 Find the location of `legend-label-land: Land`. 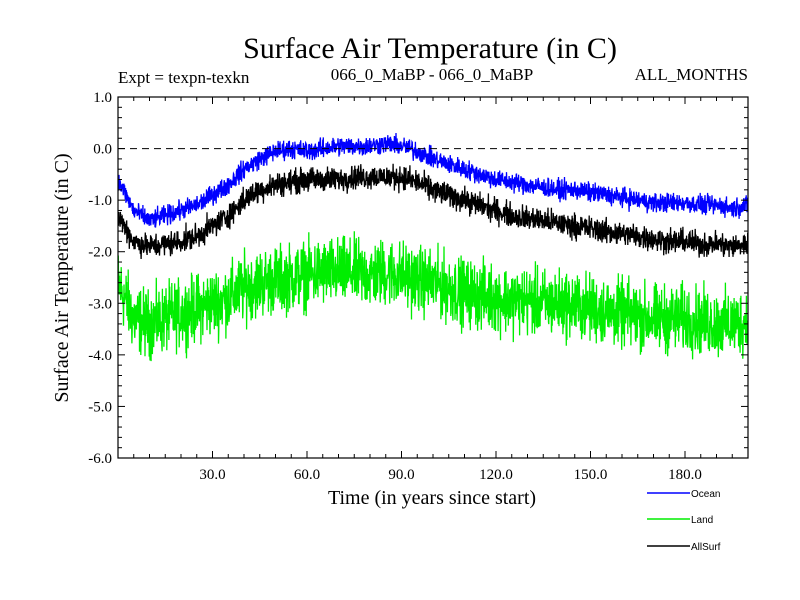

legend-label-land: Land is located at coordinates (702, 520).